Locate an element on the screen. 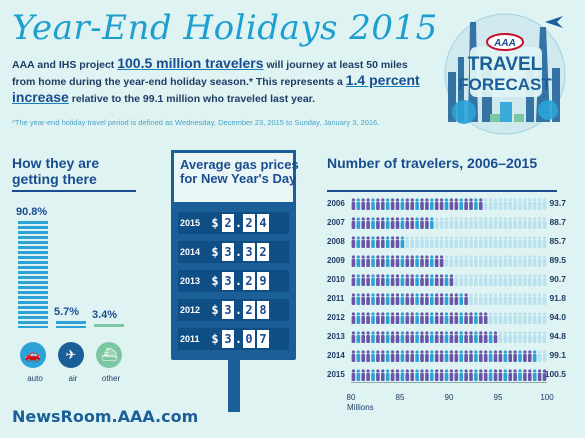 This screenshot has height=438, width=585. how-title: How they are getting there is located at coordinates (56, 171).